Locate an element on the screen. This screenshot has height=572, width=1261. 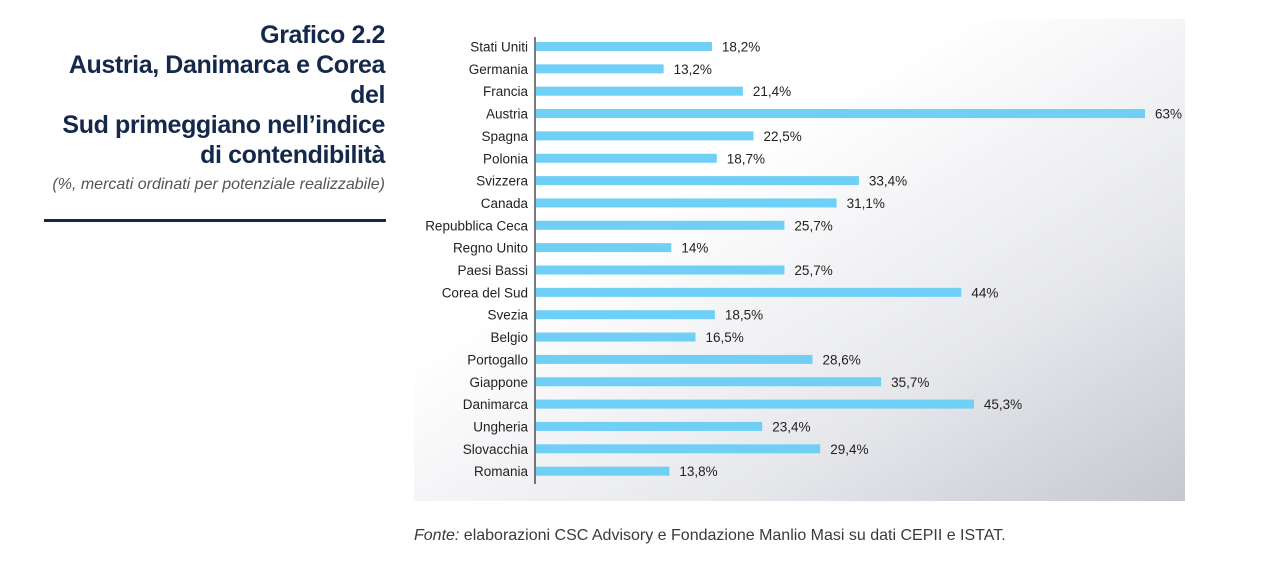
category-label: Slovacchia is located at coordinates (496, 449).